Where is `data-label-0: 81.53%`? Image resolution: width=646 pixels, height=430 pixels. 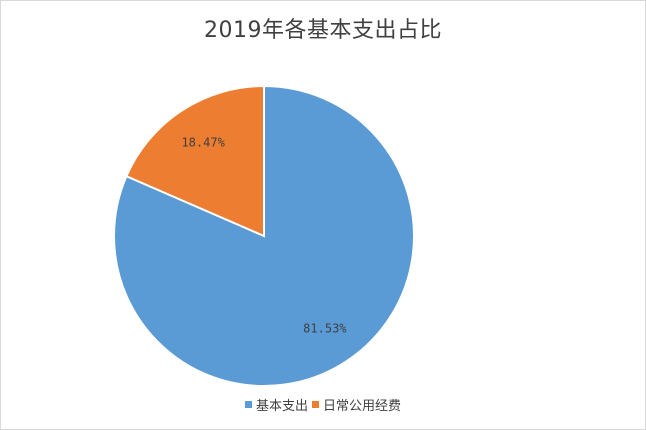 data-label-0: 81.53% is located at coordinates (325, 328).